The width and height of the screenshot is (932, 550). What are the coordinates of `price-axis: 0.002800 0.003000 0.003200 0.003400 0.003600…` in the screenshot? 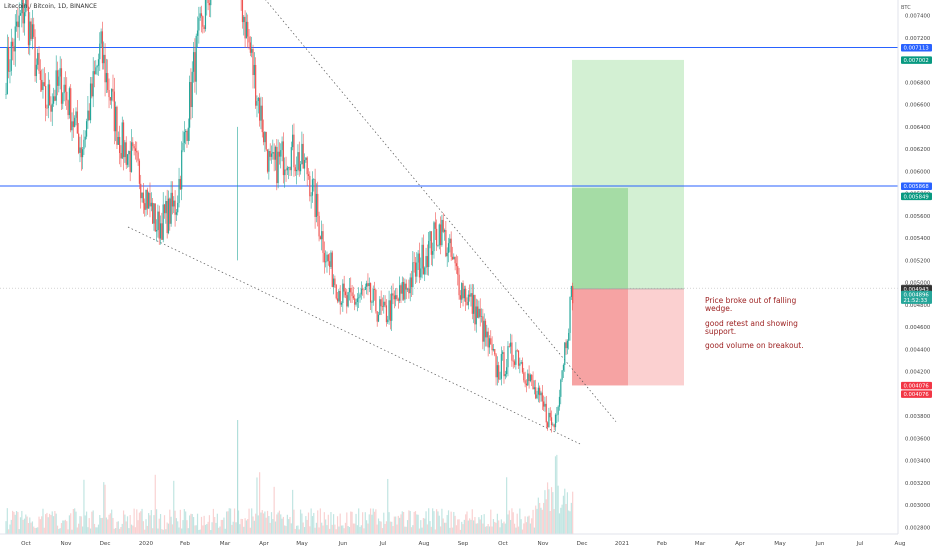 It's located at (914, 267).